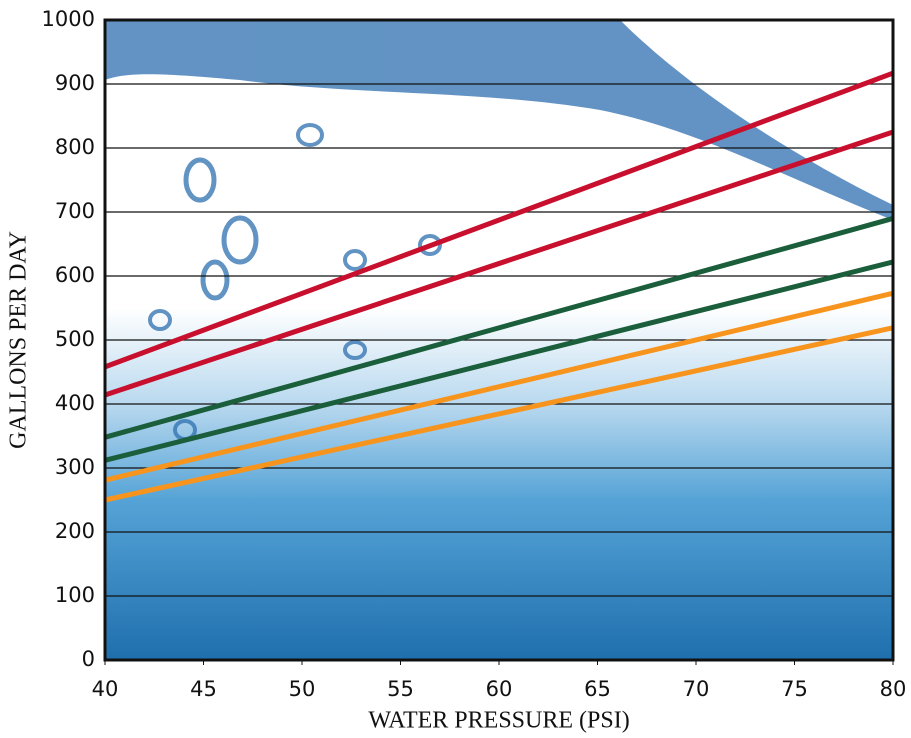 The image size is (911, 738). Describe the element at coordinates (75, 531) in the screenshot. I see `y-tick-label: 200` at that location.